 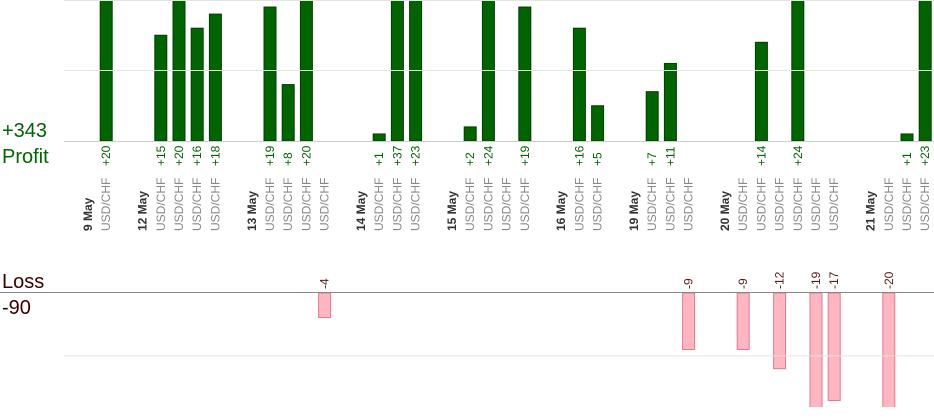 What do you see at coordinates (871, 211) in the screenshot?
I see `date-label: 21 May` at bounding box center [871, 211].